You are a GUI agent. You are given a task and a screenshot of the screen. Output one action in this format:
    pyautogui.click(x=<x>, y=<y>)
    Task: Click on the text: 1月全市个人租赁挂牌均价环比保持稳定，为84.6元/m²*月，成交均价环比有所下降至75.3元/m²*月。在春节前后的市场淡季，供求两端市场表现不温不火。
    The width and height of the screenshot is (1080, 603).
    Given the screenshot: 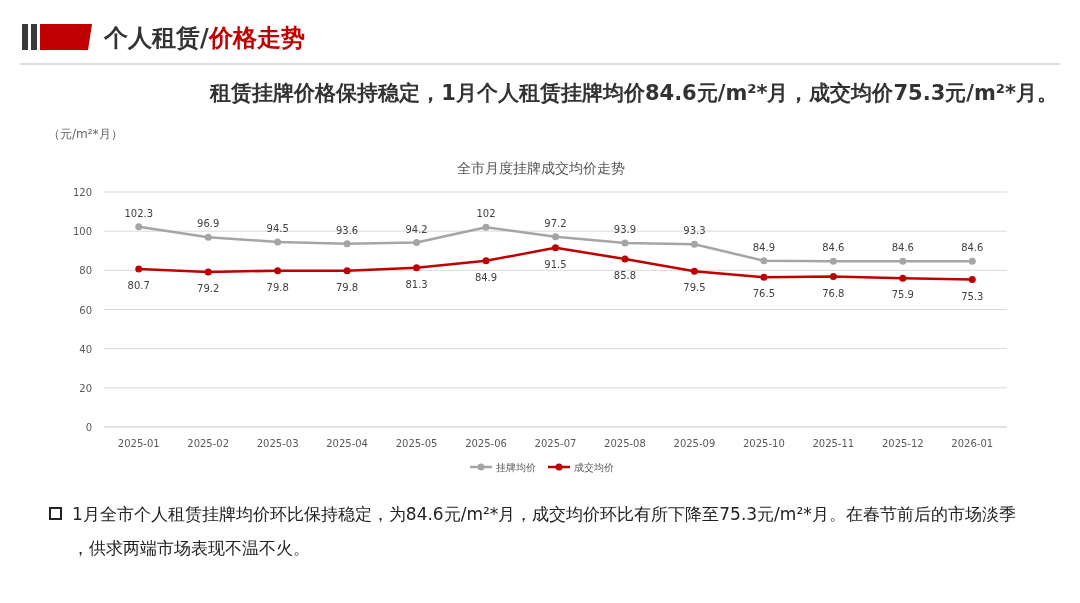 What is the action you would take?
    pyautogui.click(x=544, y=531)
    